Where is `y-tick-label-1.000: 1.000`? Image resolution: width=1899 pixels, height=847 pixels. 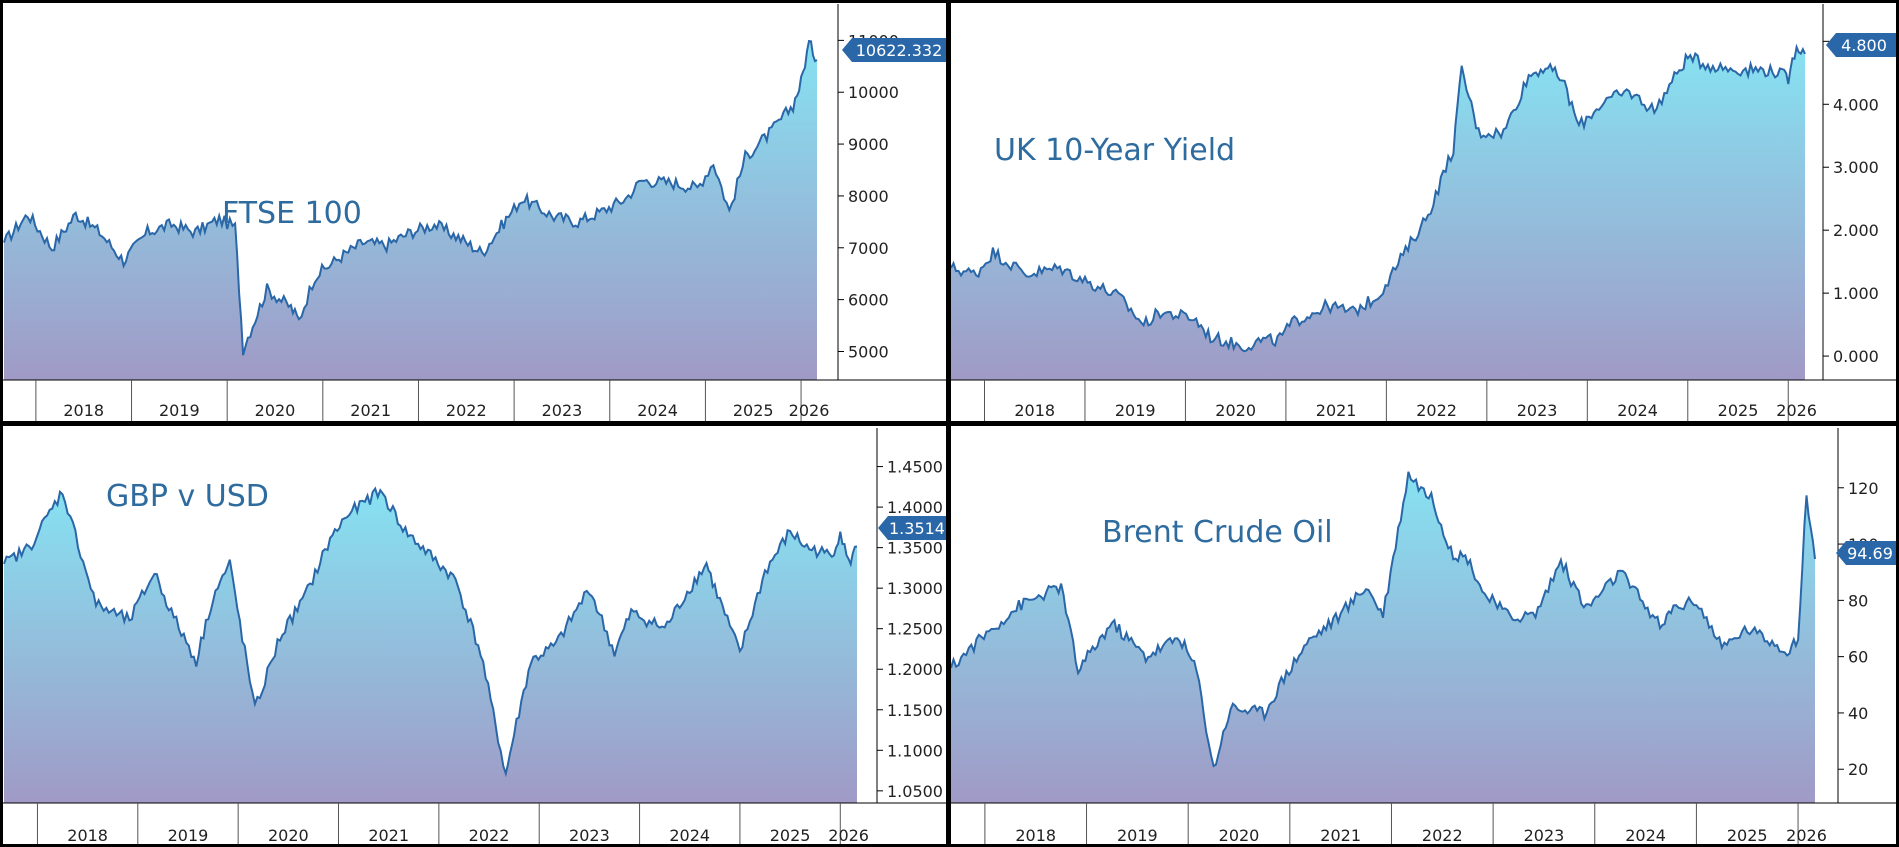
y-tick-label-1.000: 1.000 is located at coordinates (1856, 293).